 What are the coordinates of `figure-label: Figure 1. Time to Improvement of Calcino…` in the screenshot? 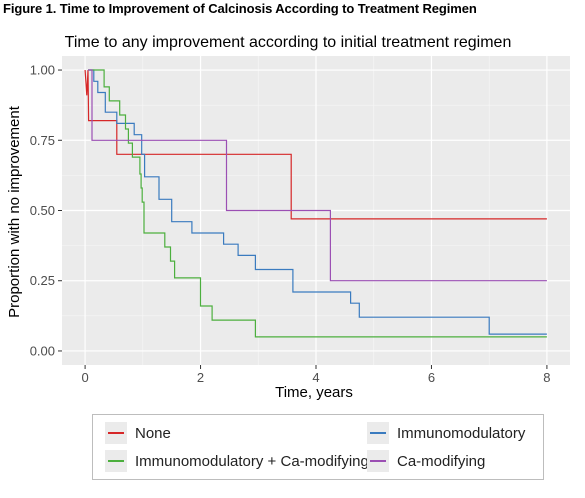 It's located at (240, 8).